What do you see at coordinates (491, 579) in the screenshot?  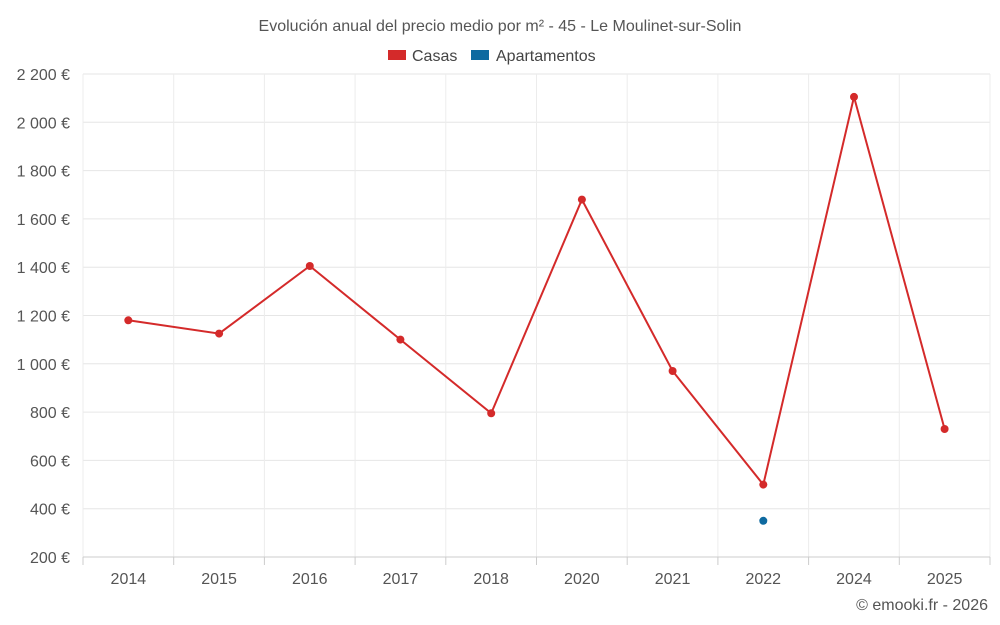 I see `x-tick-label: 2018` at bounding box center [491, 579].